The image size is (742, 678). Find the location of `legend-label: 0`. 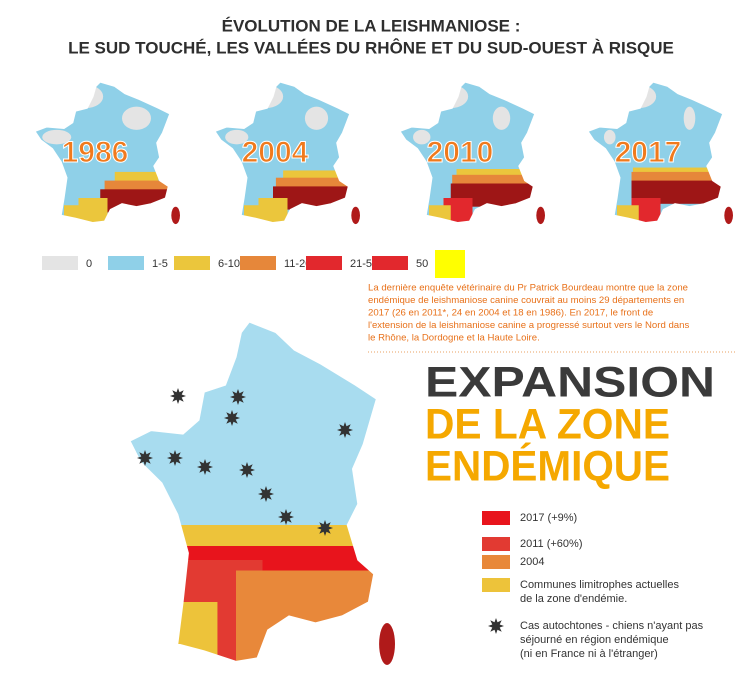

legend-label: 0 is located at coordinates (89, 264).